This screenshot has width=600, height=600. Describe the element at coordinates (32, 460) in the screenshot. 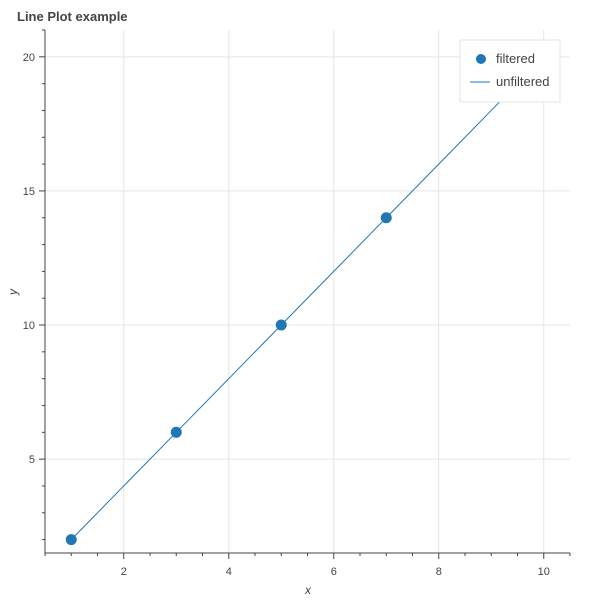

I see `y-tick-label: 5` at that location.